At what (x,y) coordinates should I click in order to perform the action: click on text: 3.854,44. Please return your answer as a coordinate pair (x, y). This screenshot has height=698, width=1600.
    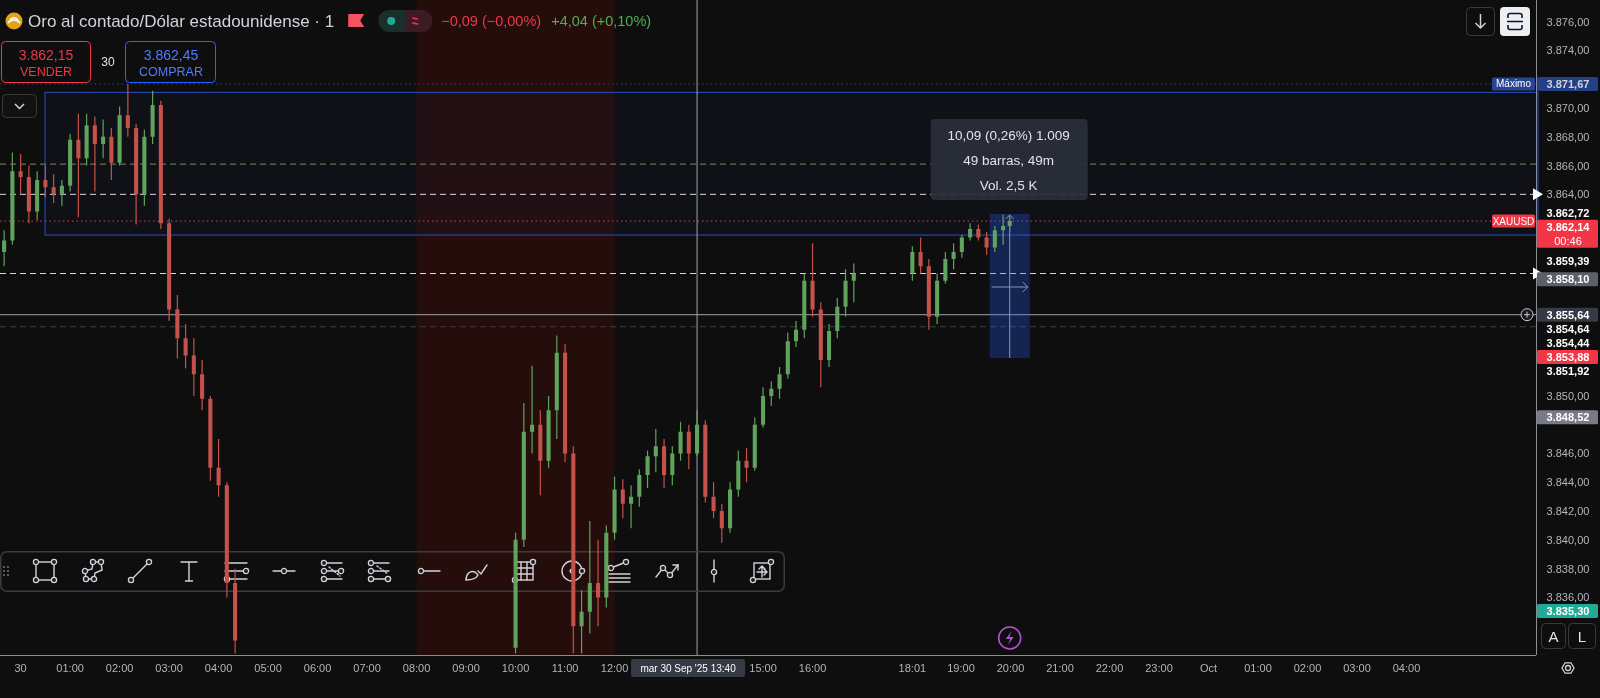
    Looking at the image, I should click on (1568, 343).